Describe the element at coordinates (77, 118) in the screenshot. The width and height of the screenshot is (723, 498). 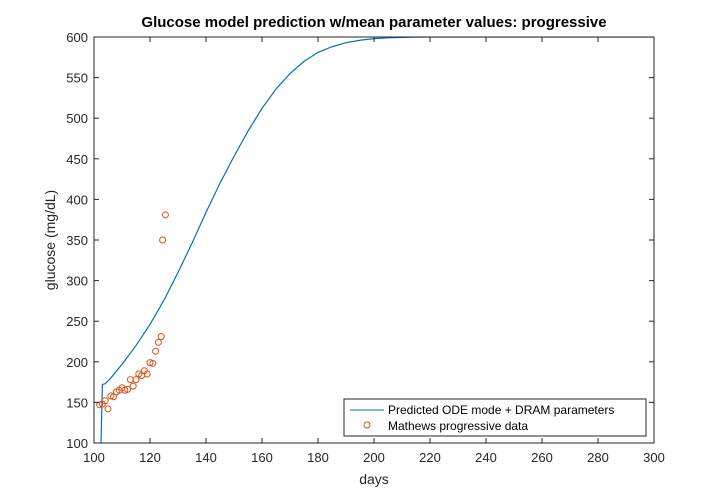
I see `y-tick-label: 500` at that location.